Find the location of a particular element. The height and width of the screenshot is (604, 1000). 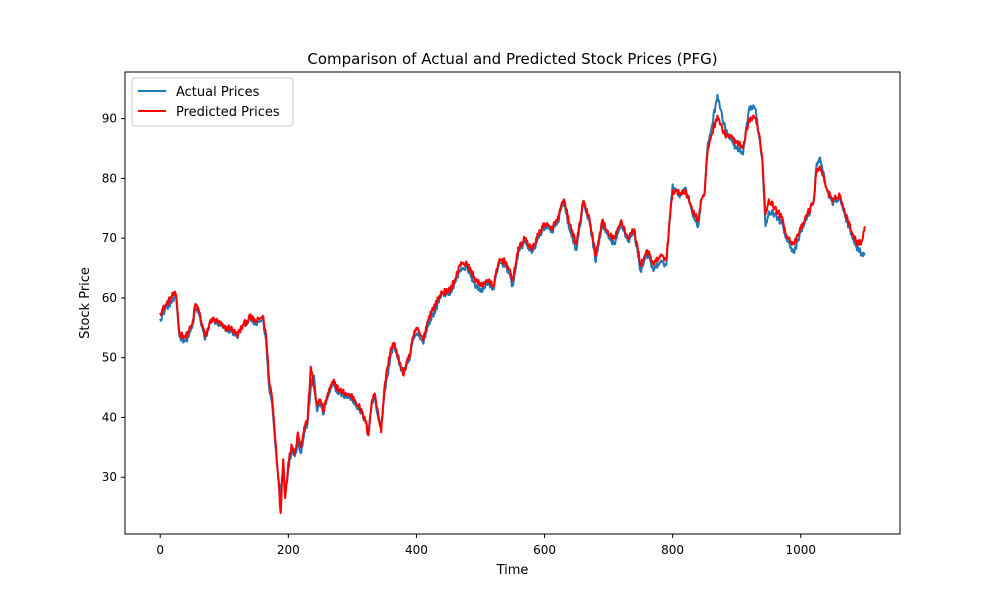

legend-box is located at coordinates (212, 102).